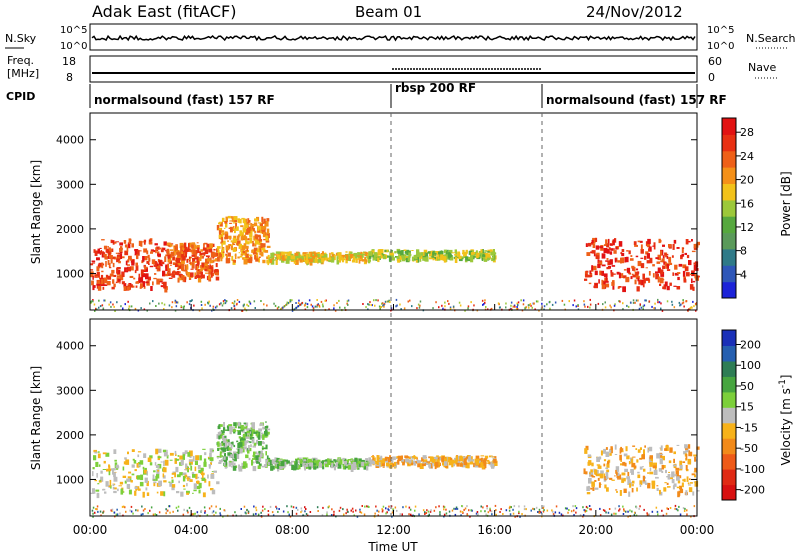  I want to click on y-tick-label: 1000, so click(70, 479).